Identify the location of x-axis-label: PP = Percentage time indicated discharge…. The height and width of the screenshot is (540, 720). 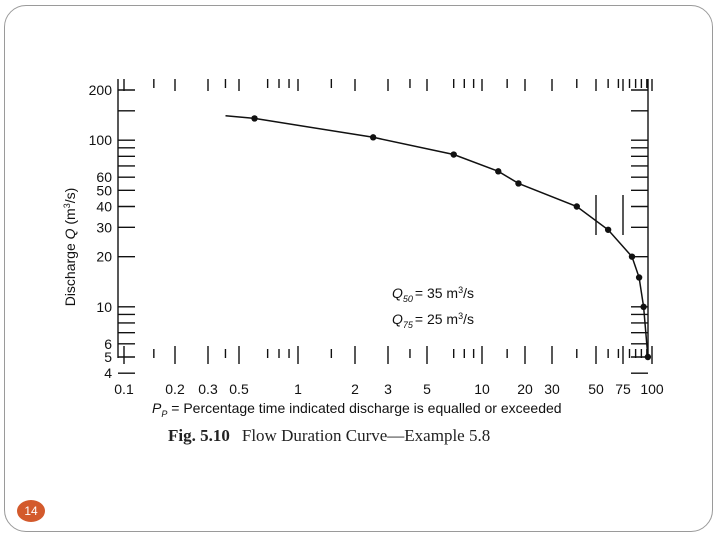
(357, 409).